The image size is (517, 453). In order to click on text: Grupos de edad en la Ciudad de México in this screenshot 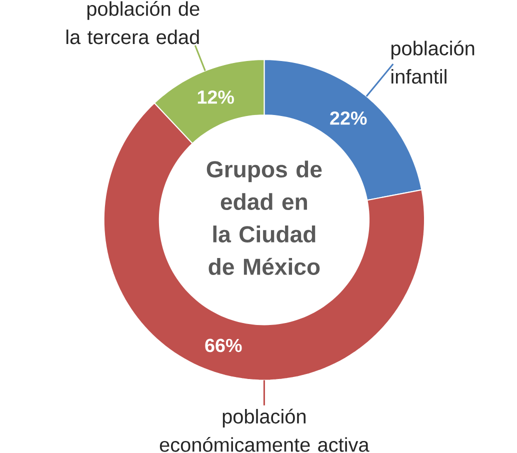, I will do `click(264, 218)`.